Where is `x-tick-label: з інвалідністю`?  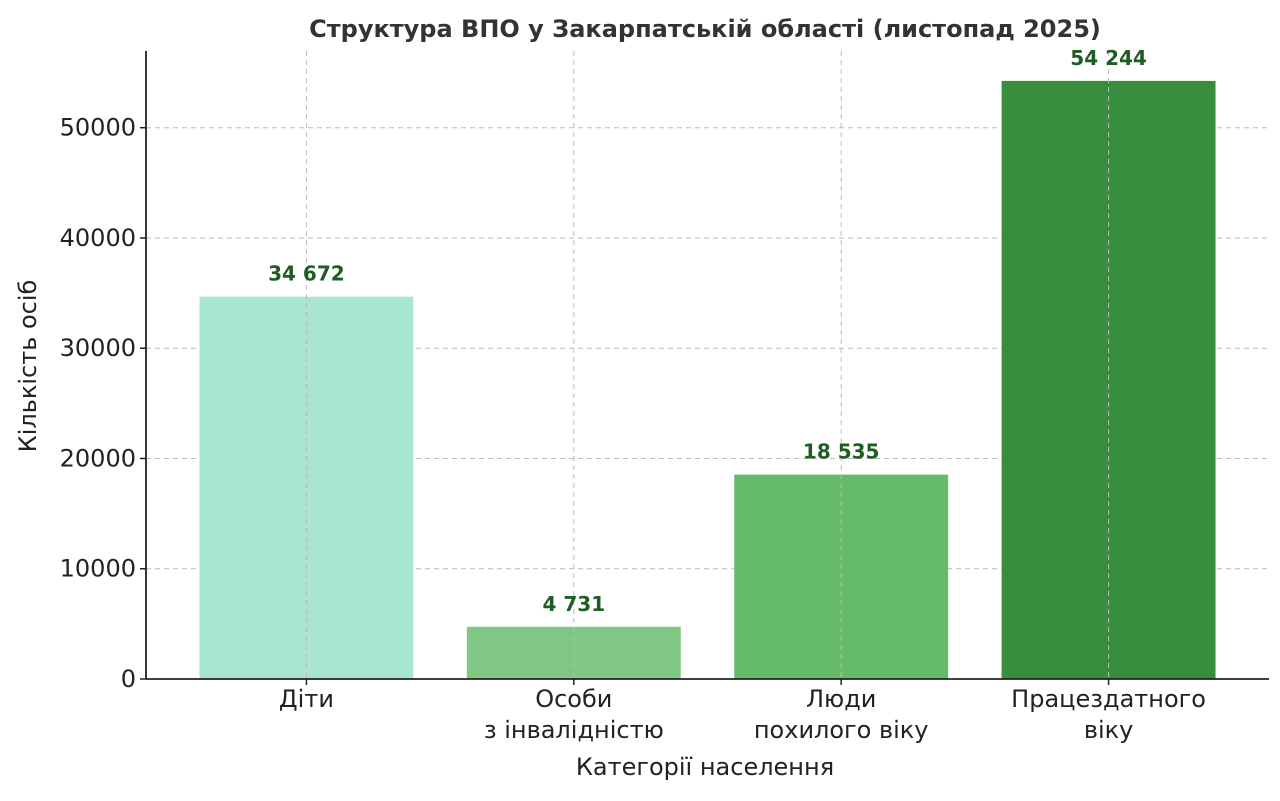
x-tick-label: з інвалідністю is located at coordinates (574, 730).